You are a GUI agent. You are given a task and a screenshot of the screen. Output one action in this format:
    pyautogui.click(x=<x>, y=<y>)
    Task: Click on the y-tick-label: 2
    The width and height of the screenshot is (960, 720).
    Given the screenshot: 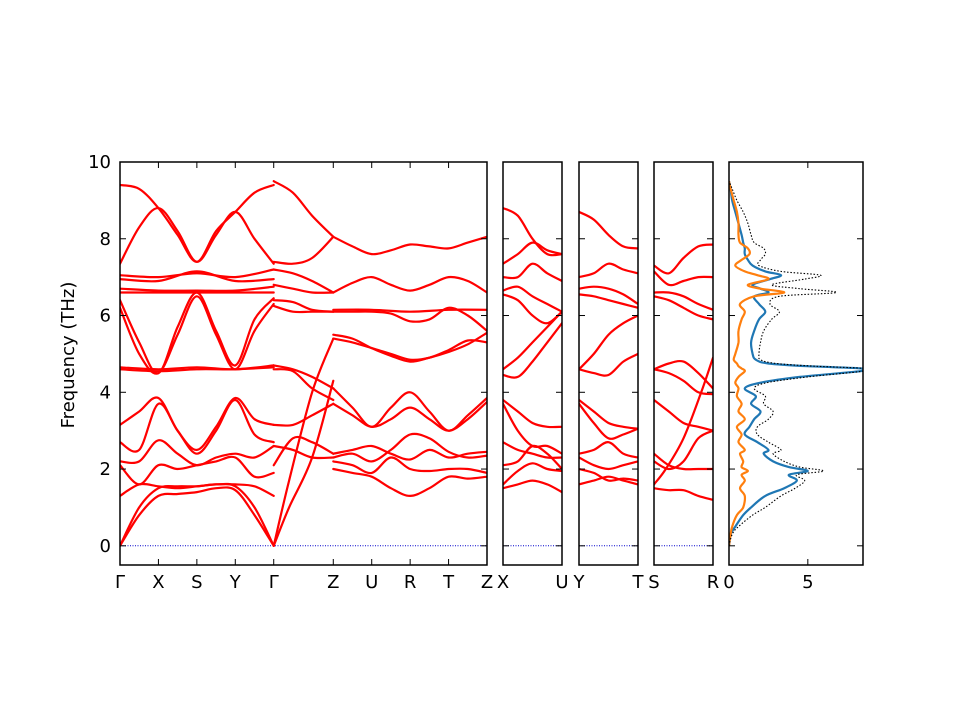 What is the action you would take?
    pyautogui.click(x=105, y=469)
    